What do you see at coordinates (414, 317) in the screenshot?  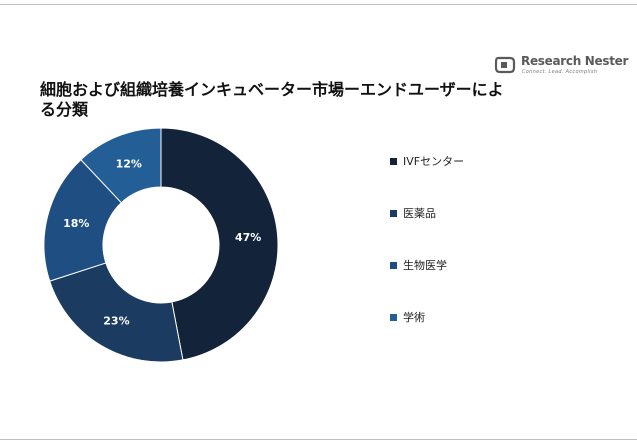 I see `legend-label: 学術` at bounding box center [414, 317].